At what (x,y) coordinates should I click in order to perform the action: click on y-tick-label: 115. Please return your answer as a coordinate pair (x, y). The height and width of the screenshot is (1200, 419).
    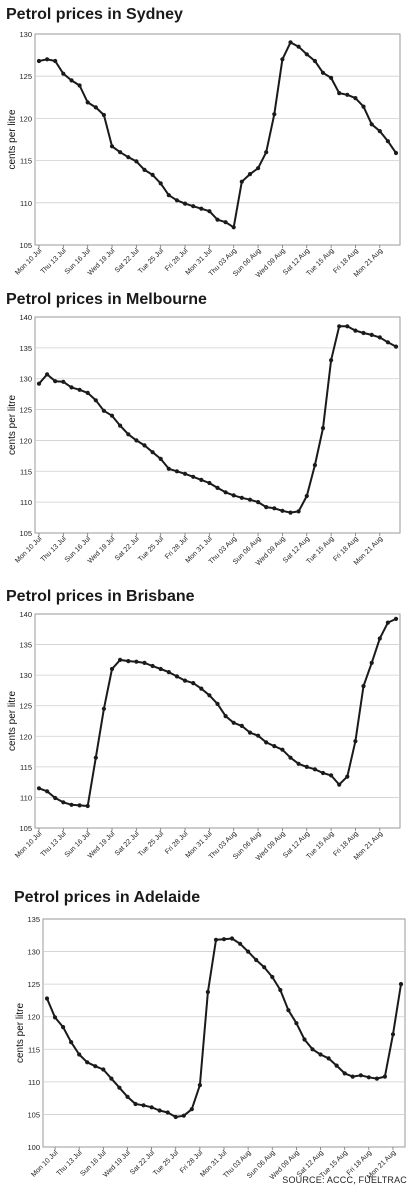
    Looking at the image, I should click on (26, 161).